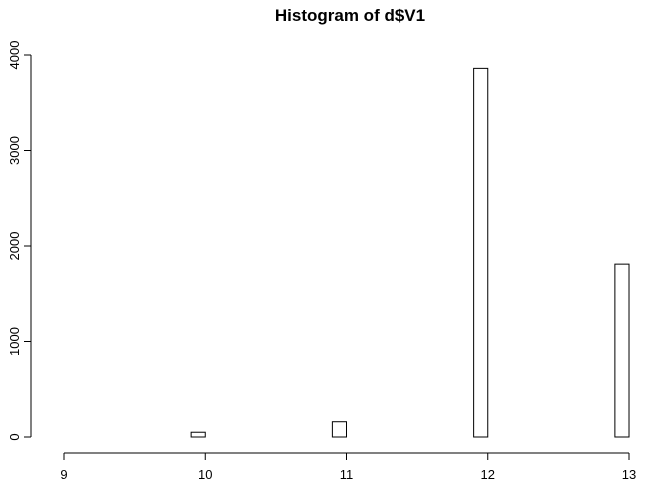 This screenshot has width=665, height=496. I want to click on y-tick-label-3000: 3000, so click(14, 150).